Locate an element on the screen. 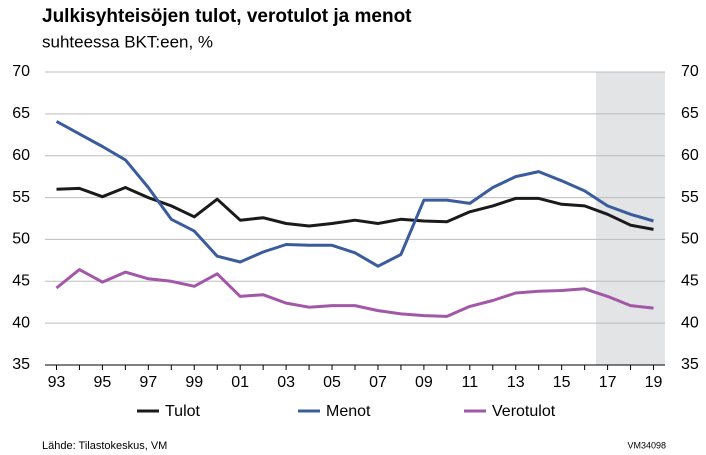 This screenshot has width=706, height=455. x-tick-label: 93 is located at coordinates (57, 382).